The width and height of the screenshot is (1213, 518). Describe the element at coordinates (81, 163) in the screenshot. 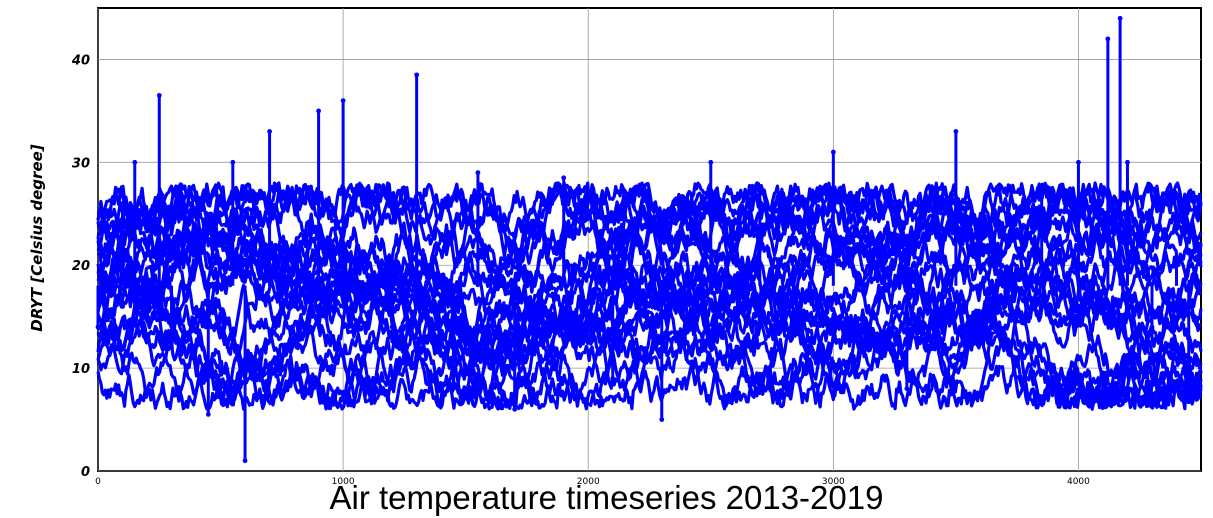

I see `y-tick-label: 30` at that location.